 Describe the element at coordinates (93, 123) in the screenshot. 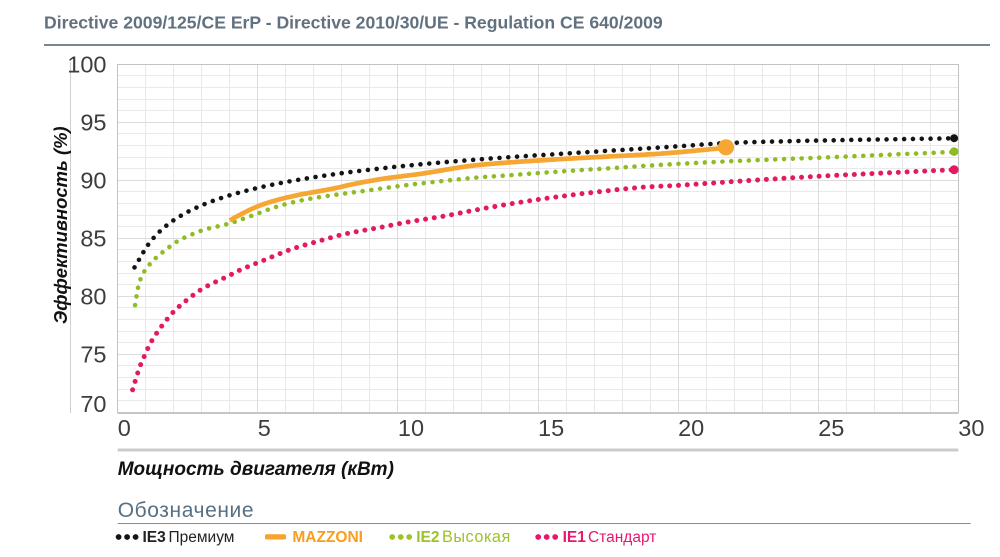

I see `svg-text: 95` at that location.